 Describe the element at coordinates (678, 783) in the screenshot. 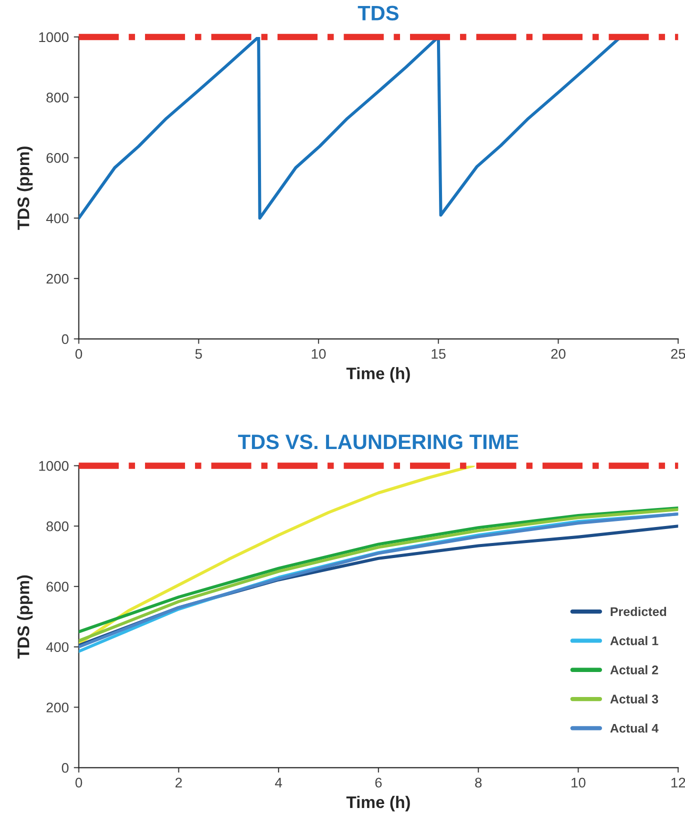

I see `x-tick-label: 12` at that location.